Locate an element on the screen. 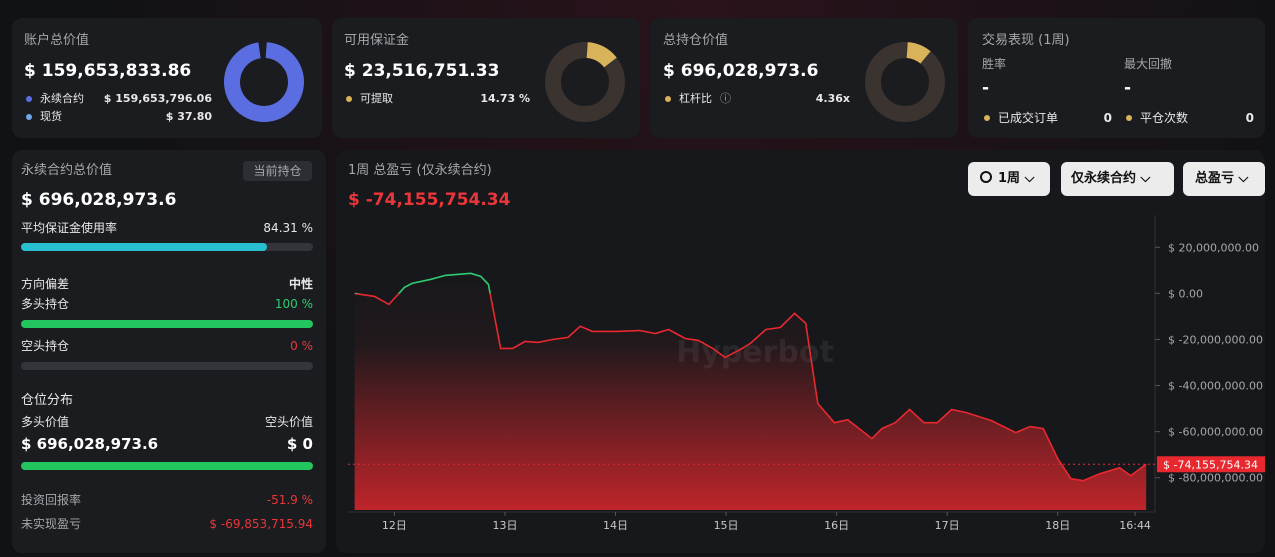  card-value: $ 696,028,973.6 is located at coordinates (741, 71).